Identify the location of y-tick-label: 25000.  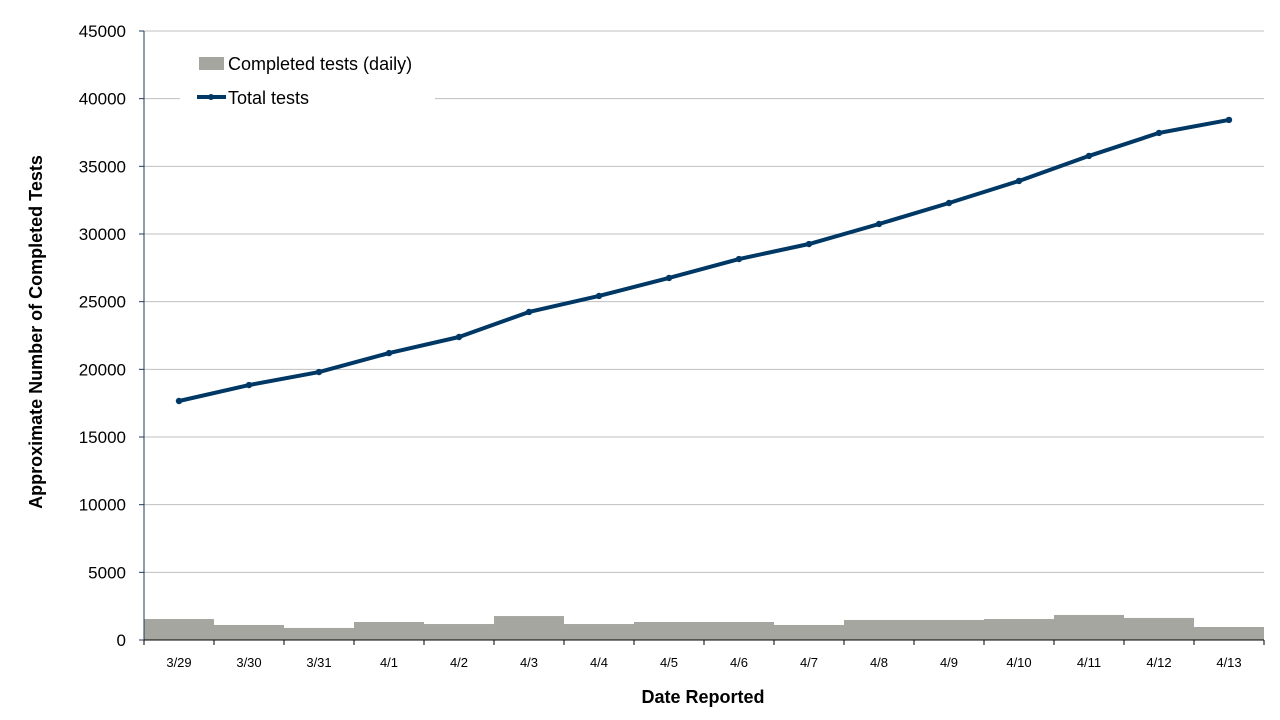
(102, 302).